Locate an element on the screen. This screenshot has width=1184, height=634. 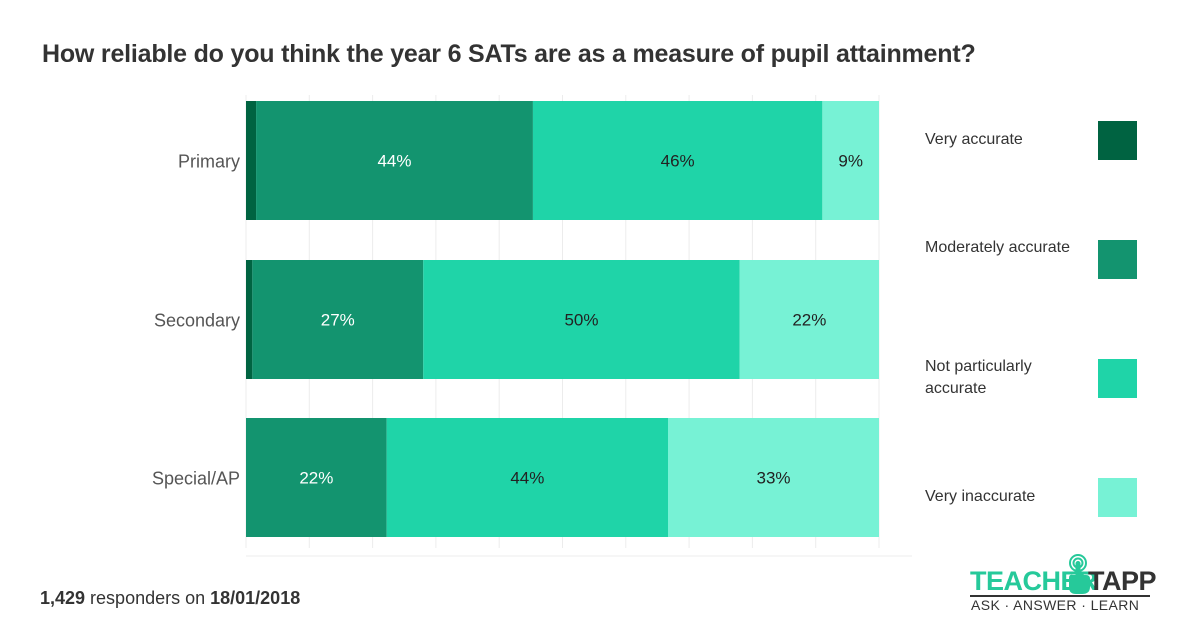
category-label: Primary is located at coordinates (209, 162).